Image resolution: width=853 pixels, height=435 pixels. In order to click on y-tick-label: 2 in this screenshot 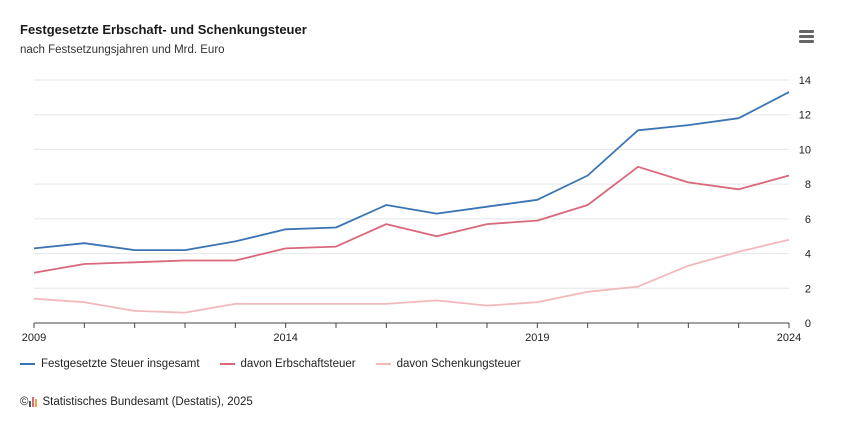, I will do `click(808, 289)`.